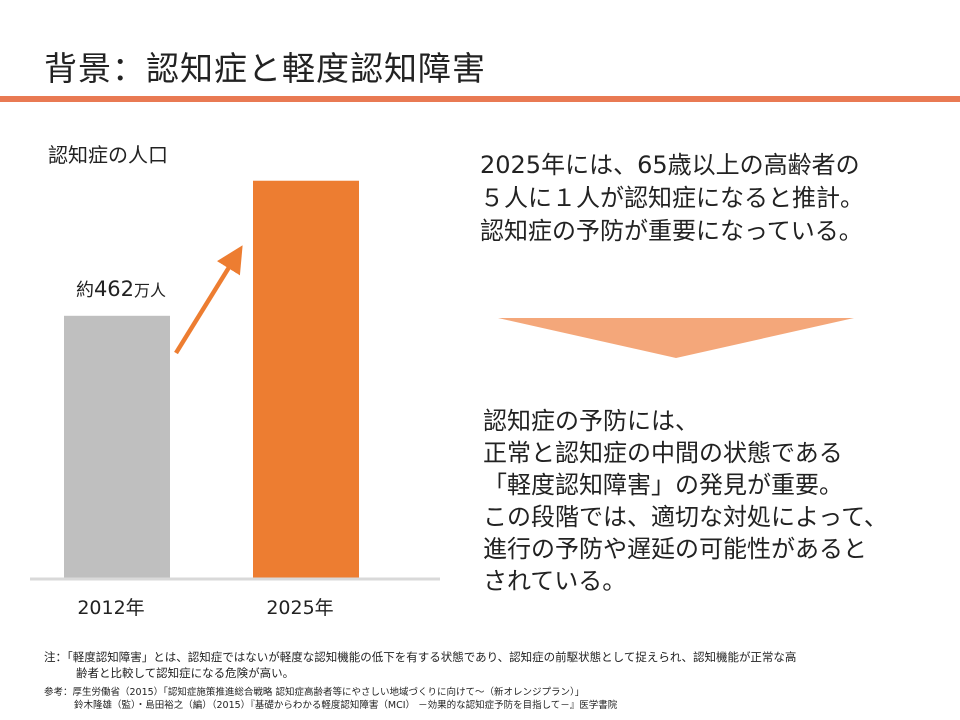 This screenshot has width=960, height=720. Describe the element at coordinates (108, 155) in the screenshot. I see `chart-title: 認知症の人口` at that location.